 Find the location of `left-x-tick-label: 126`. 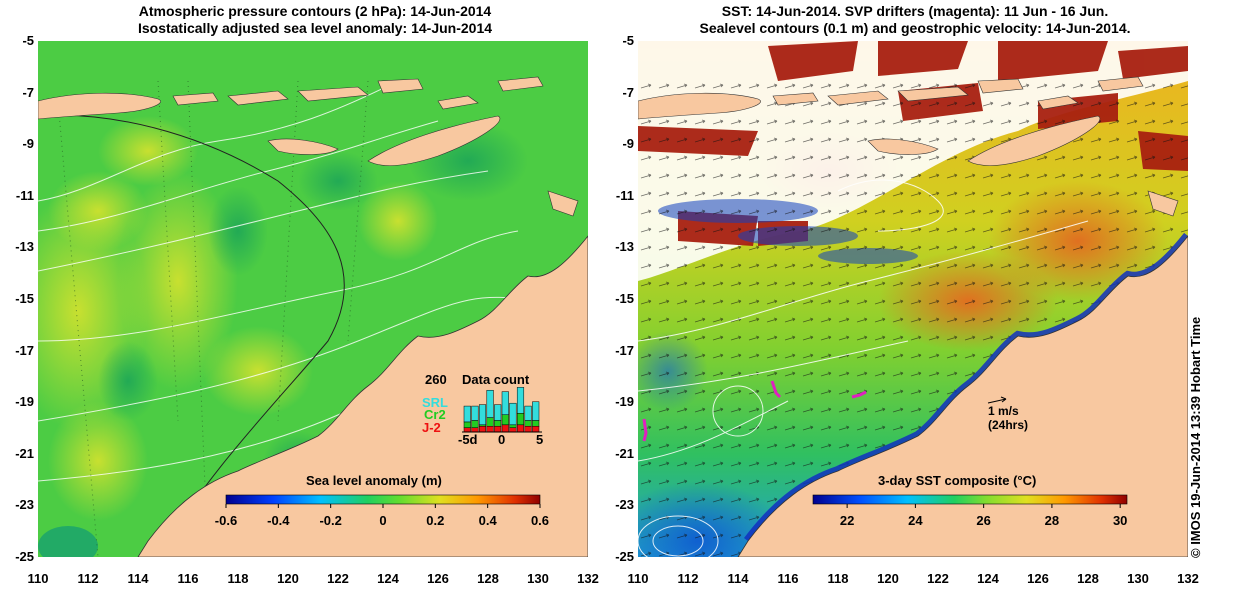

left-x-tick-label: 126 is located at coordinates (438, 578).